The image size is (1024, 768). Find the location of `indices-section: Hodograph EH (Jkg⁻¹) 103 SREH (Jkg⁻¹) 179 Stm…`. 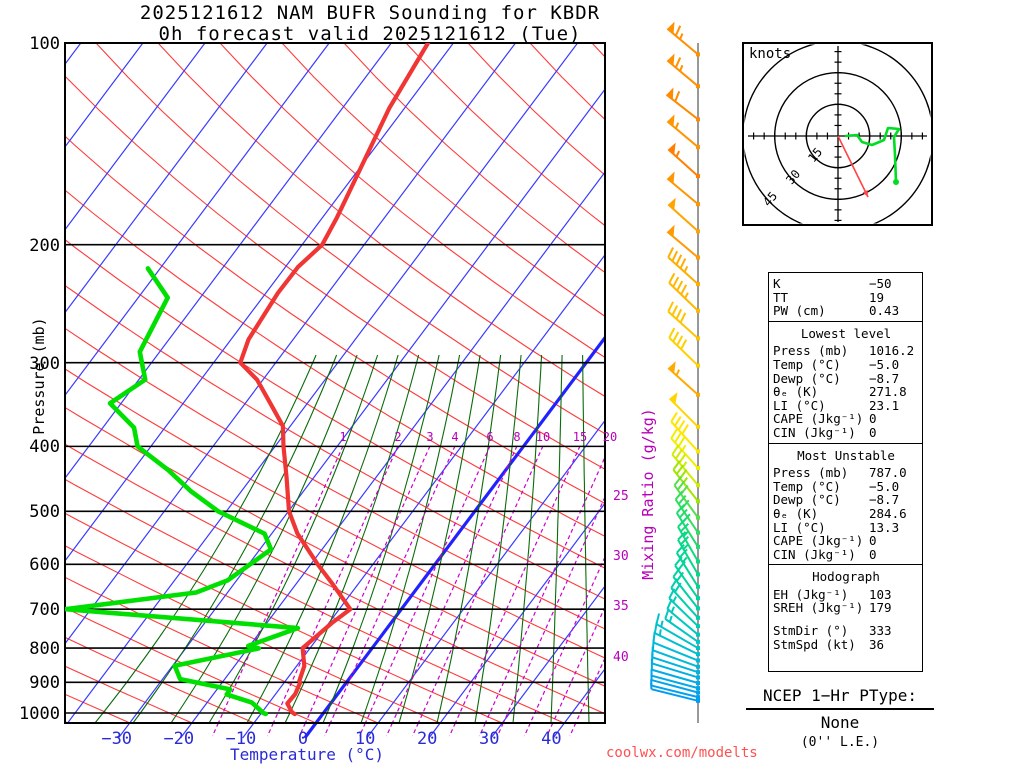

indices-section: Hodograph EH (Jkg⁻¹) 103 SREH (Jkg⁻¹) 179 Stm… is located at coordinates (845, 609).